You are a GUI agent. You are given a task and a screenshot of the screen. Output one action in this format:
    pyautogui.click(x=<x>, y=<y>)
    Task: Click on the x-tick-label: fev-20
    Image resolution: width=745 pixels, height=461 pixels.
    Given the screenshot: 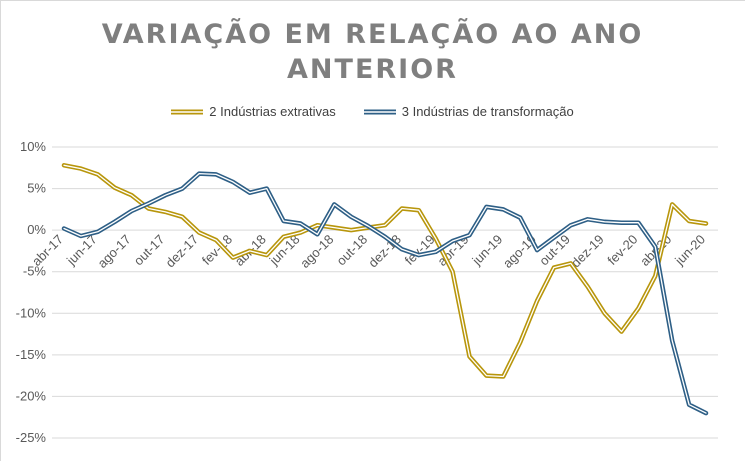 What is the action you would take?
    pyautogui.click(x=622, y=250)
    